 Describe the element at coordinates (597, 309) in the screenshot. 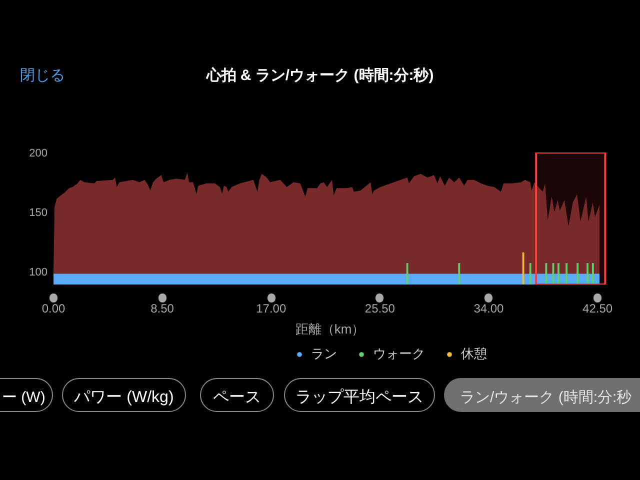

I see `x-tick-label: 42.50` at that location.